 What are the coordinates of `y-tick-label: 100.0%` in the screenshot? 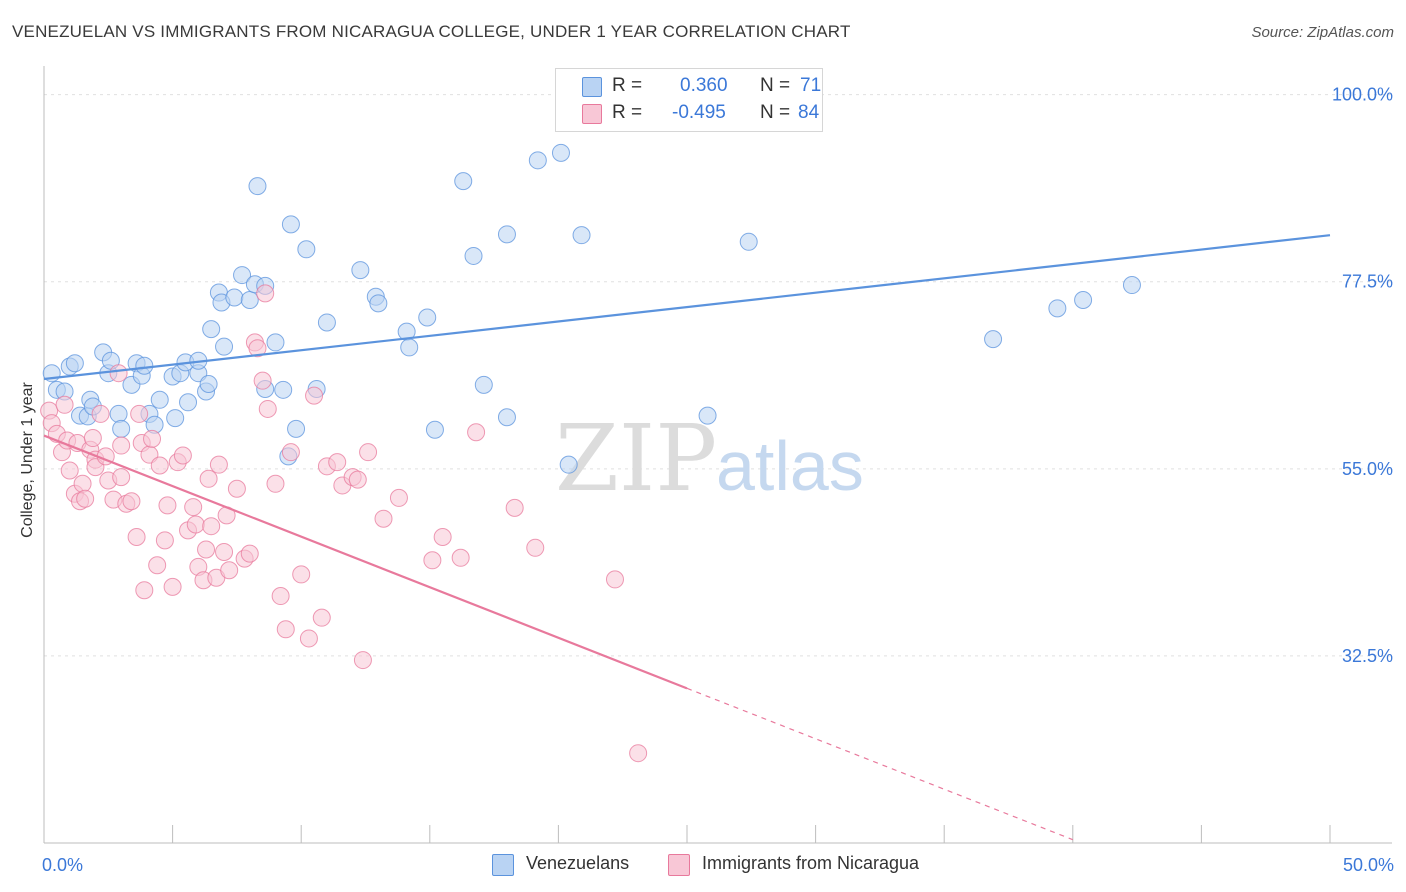 It's located at (1362, 95).